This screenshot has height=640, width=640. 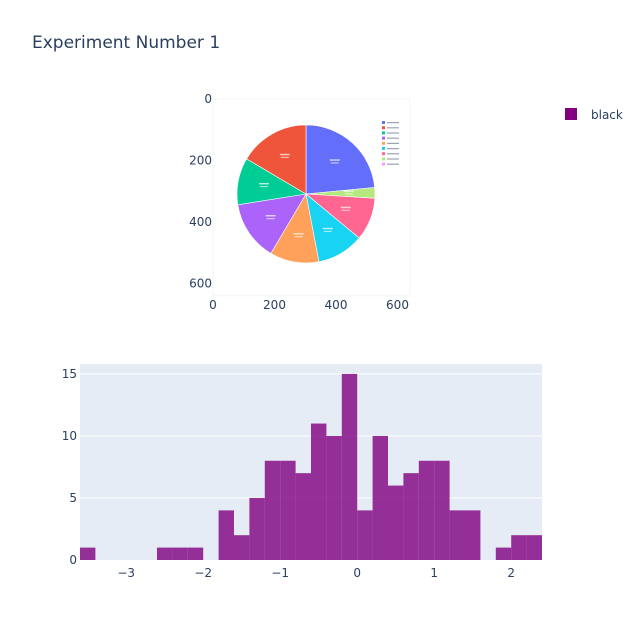 I want to click on legend-label-black: black, so click(x=607, y=115).